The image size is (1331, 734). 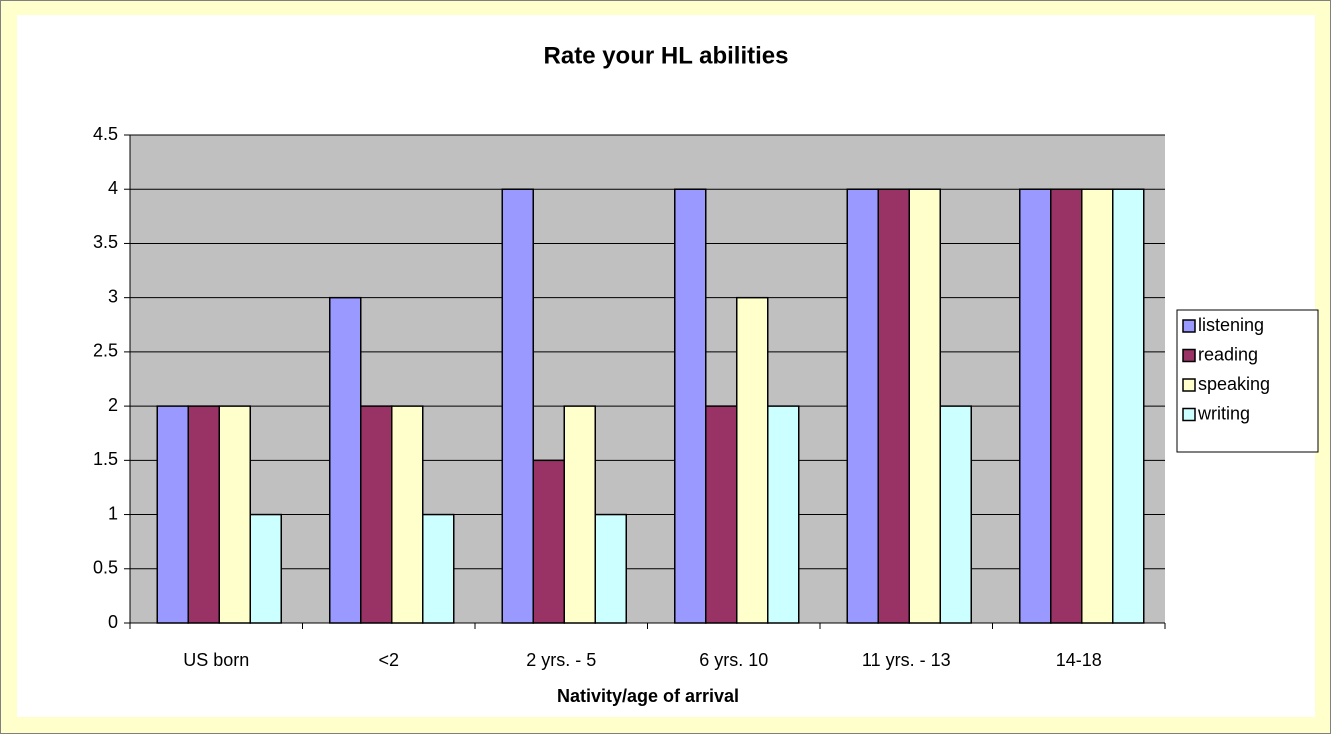 I want to click on y-tick-label: 1.5, so click(x=105, y=459).